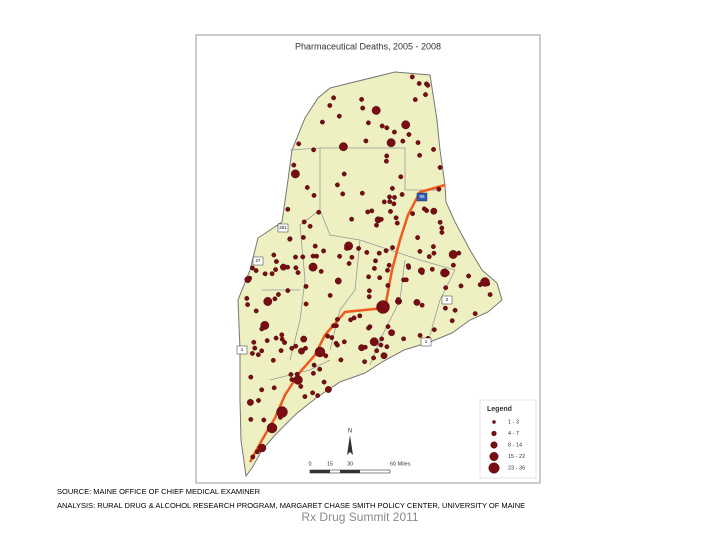 The height and width of the screenshot is (540, 720). I want to click on shield-label: 2, so click(447, 299).